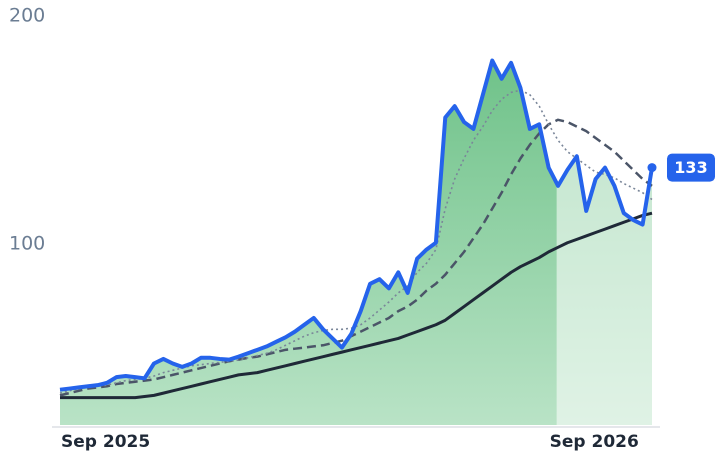 The image size is (718, 463). I want to click on last-value-label: 133, so click(690, 167).